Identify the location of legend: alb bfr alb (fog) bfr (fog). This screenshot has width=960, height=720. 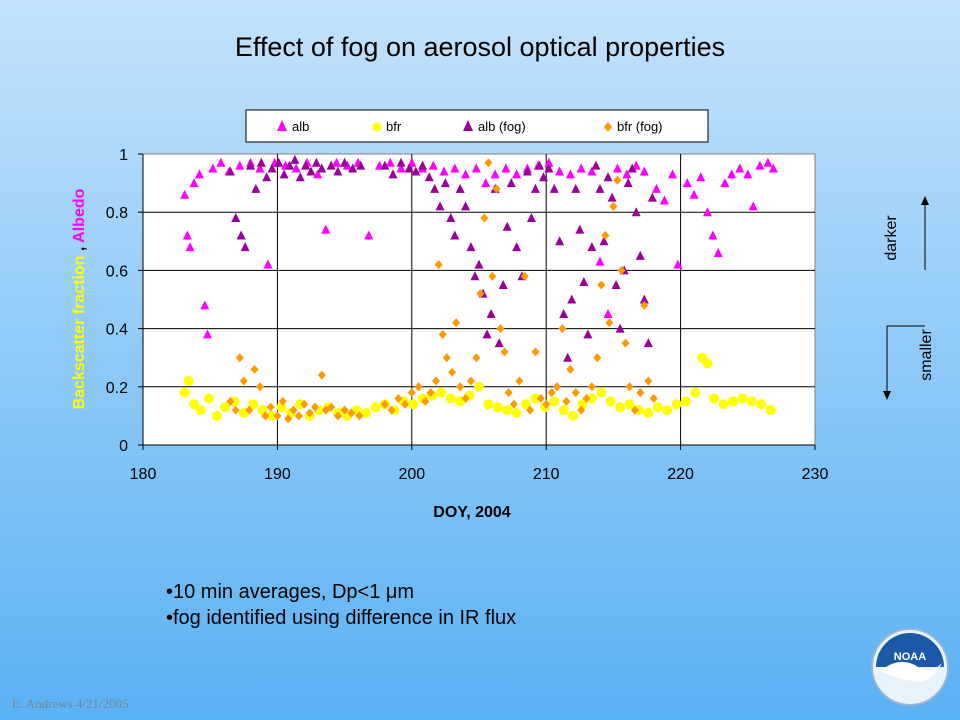
(477, 126).